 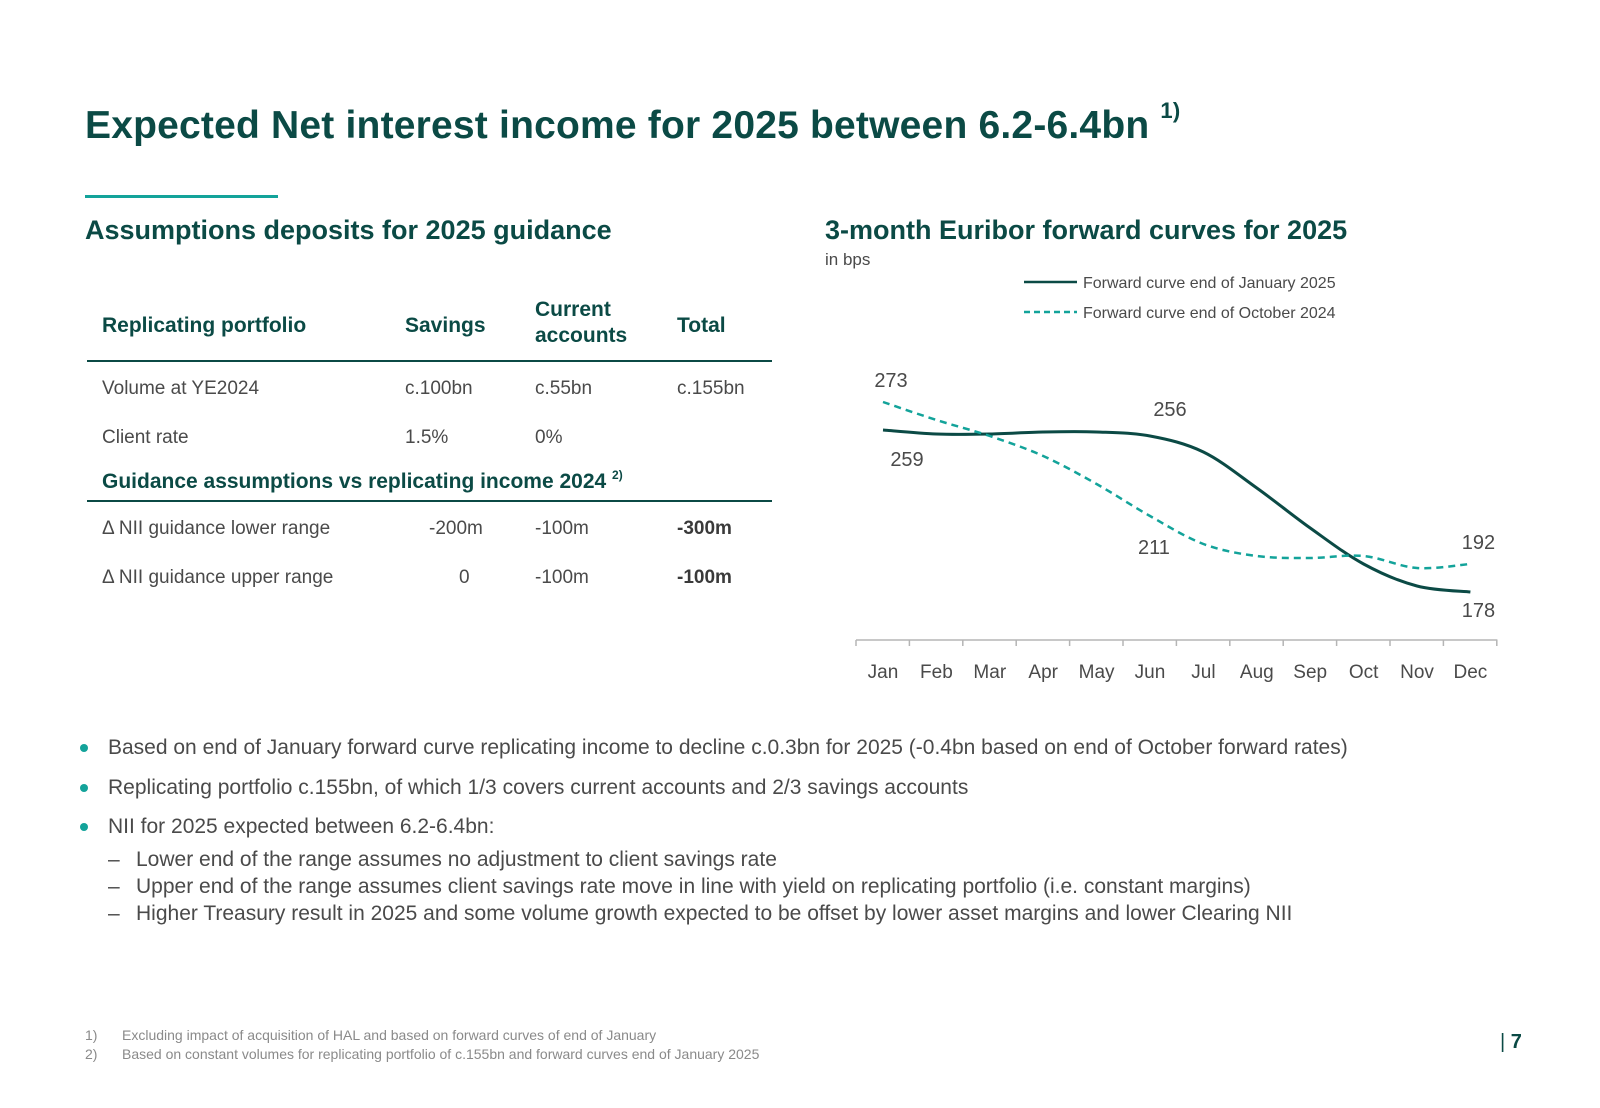 I want to click on x-tick-label-may: May, so click(x=1097, y=672).